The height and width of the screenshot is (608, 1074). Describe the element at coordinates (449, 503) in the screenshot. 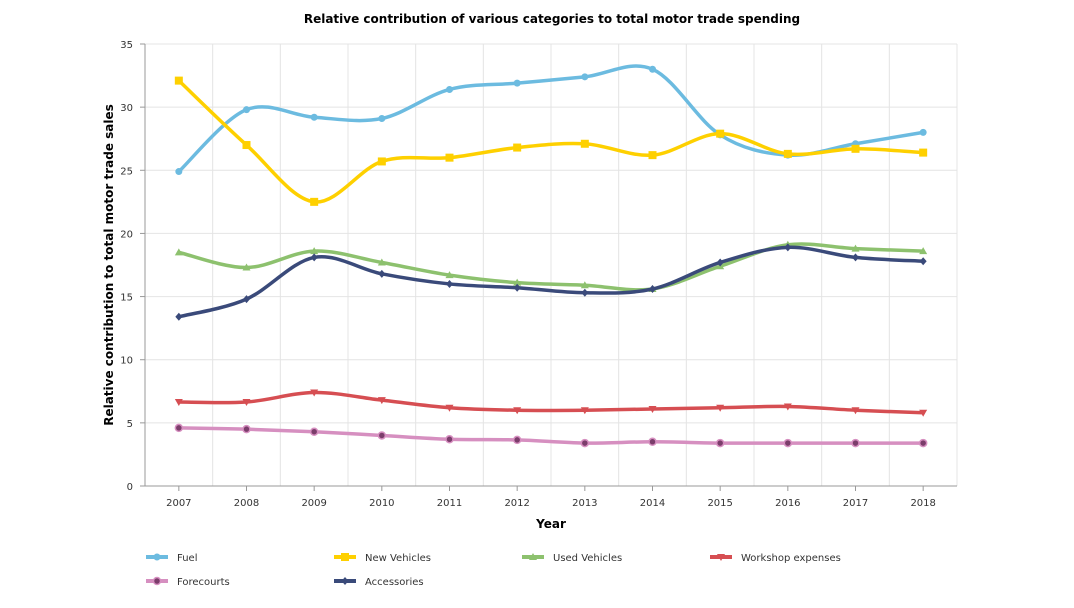

I see `x-tick-label: 2011` at that location.